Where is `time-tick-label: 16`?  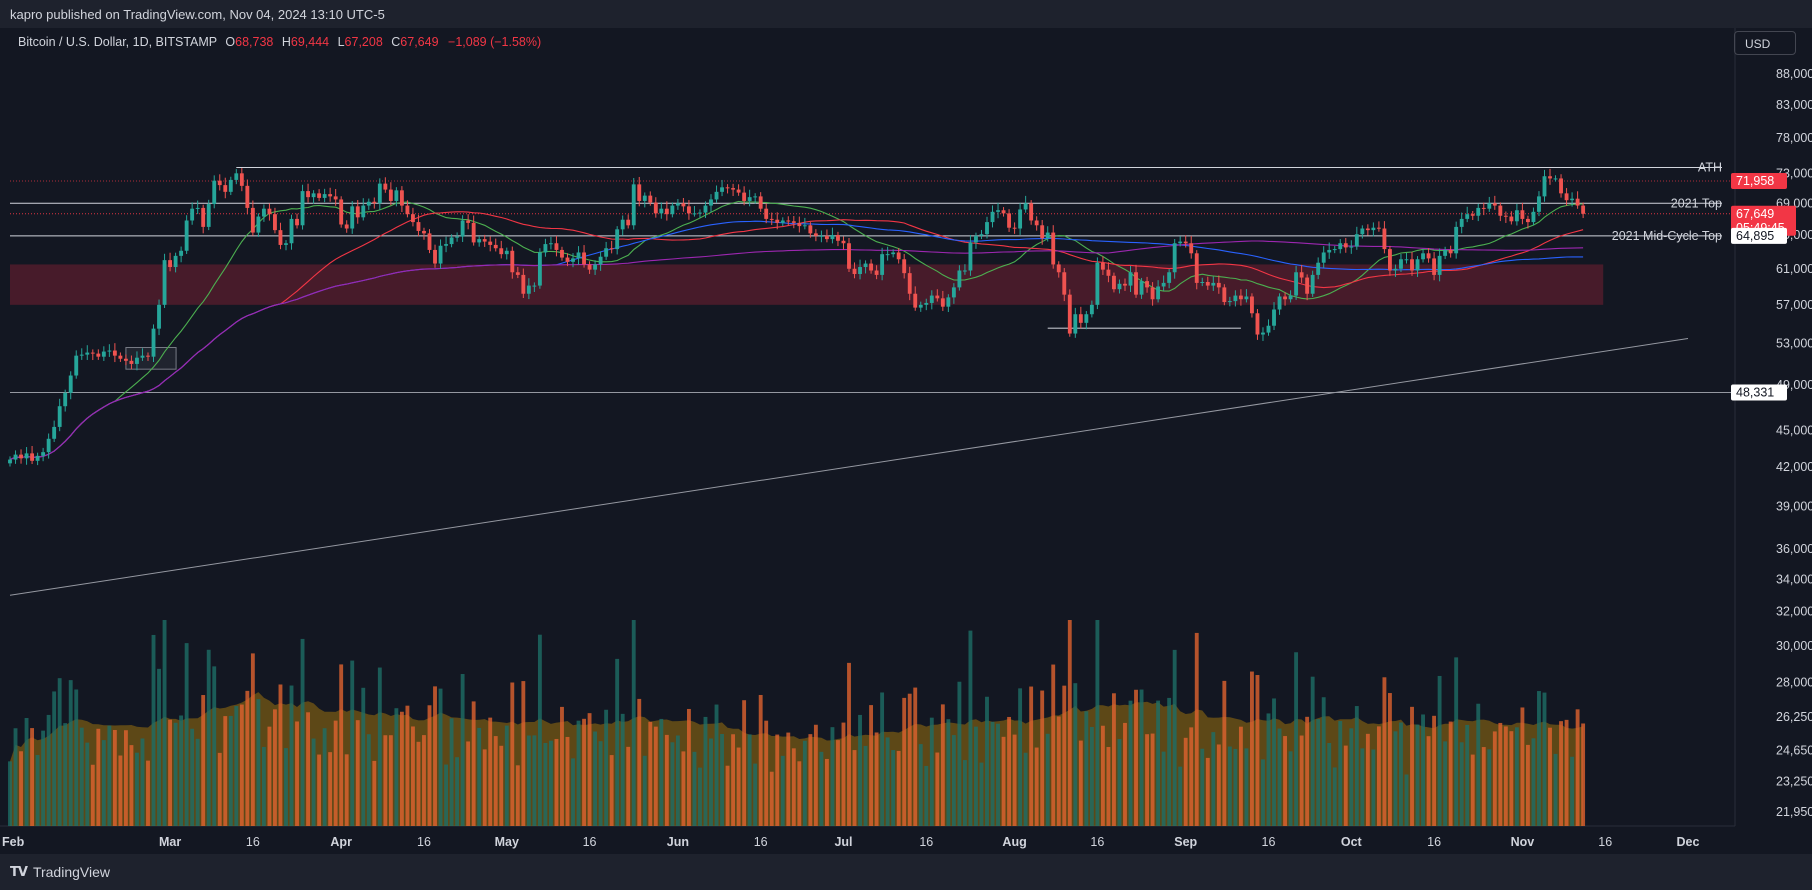
time-tick-label: 16 is located at coordinates (926, 842).